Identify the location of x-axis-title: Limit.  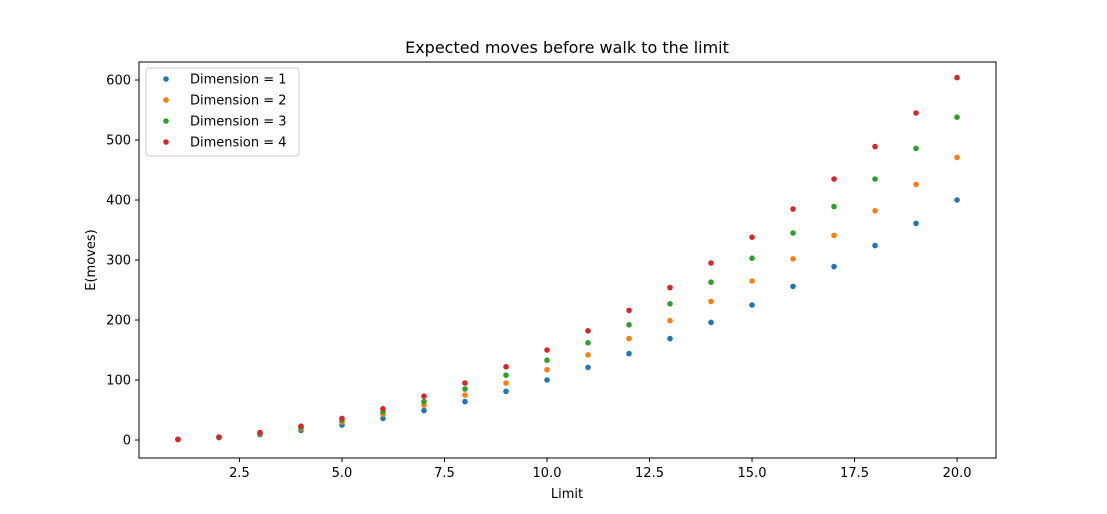
(567, 494).